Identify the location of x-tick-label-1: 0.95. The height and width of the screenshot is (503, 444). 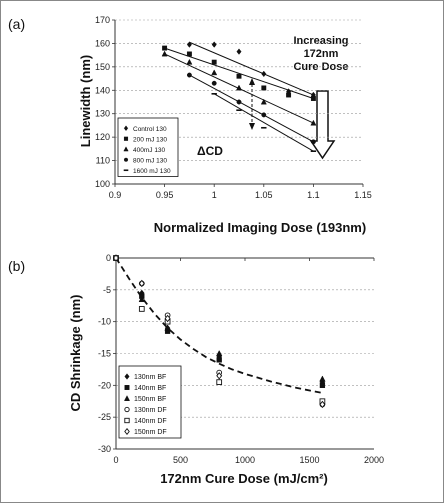
(165, 195).